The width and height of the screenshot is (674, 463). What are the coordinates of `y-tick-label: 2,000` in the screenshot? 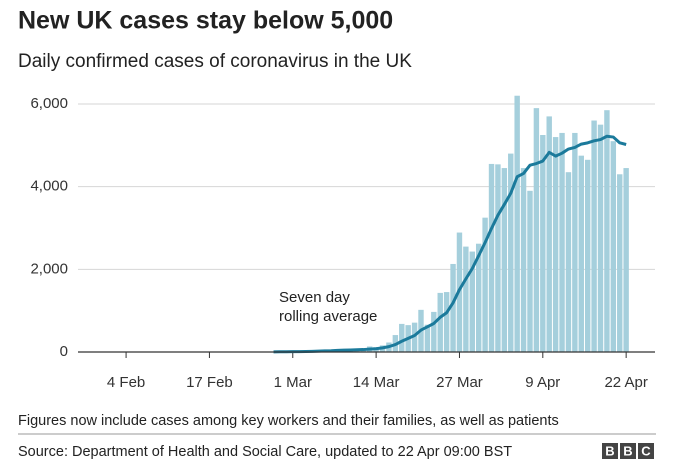 It's located at (49, 268).